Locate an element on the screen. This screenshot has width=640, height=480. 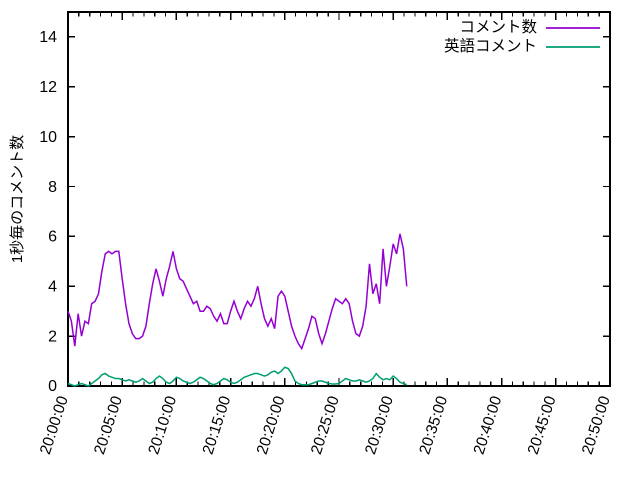
y-tick-label: 0 is located at coordinates (52, 386).